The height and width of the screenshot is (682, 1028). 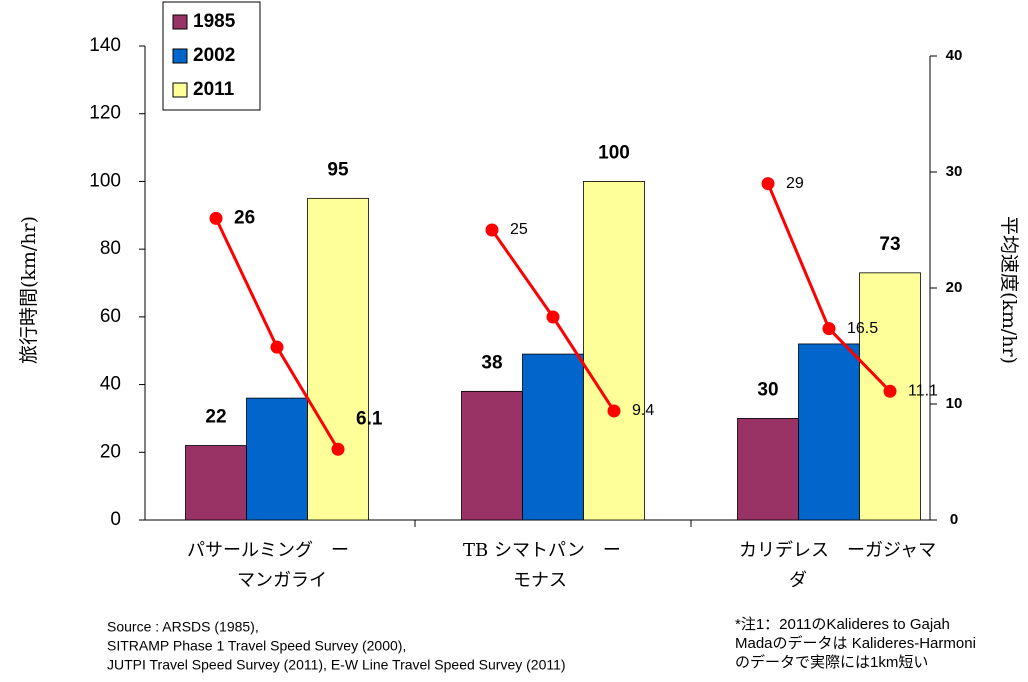 I want to click on speed-label: 11.1, so click(x=923, y=390).